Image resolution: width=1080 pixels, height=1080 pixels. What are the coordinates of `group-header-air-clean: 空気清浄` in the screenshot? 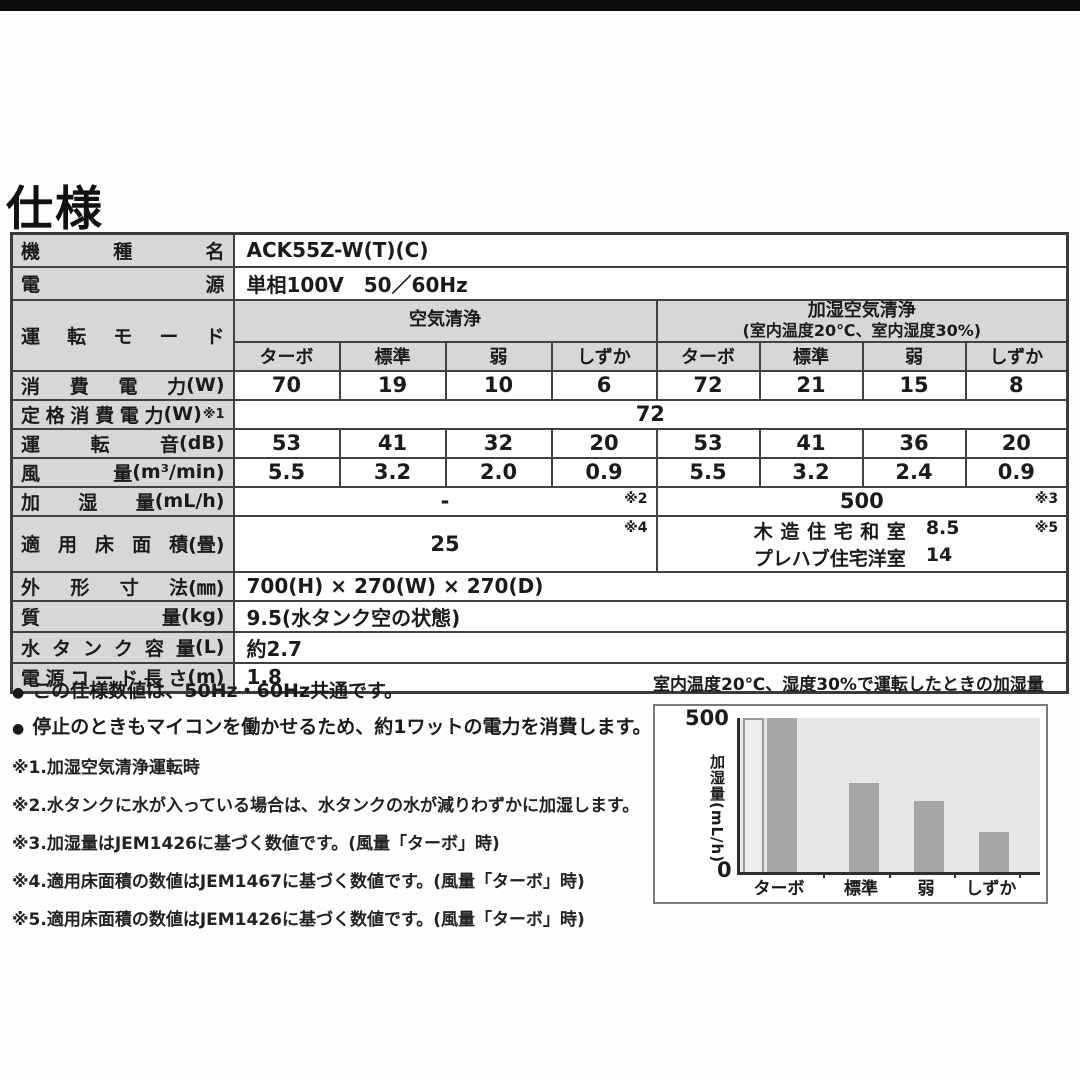 It's located at (445, 320).